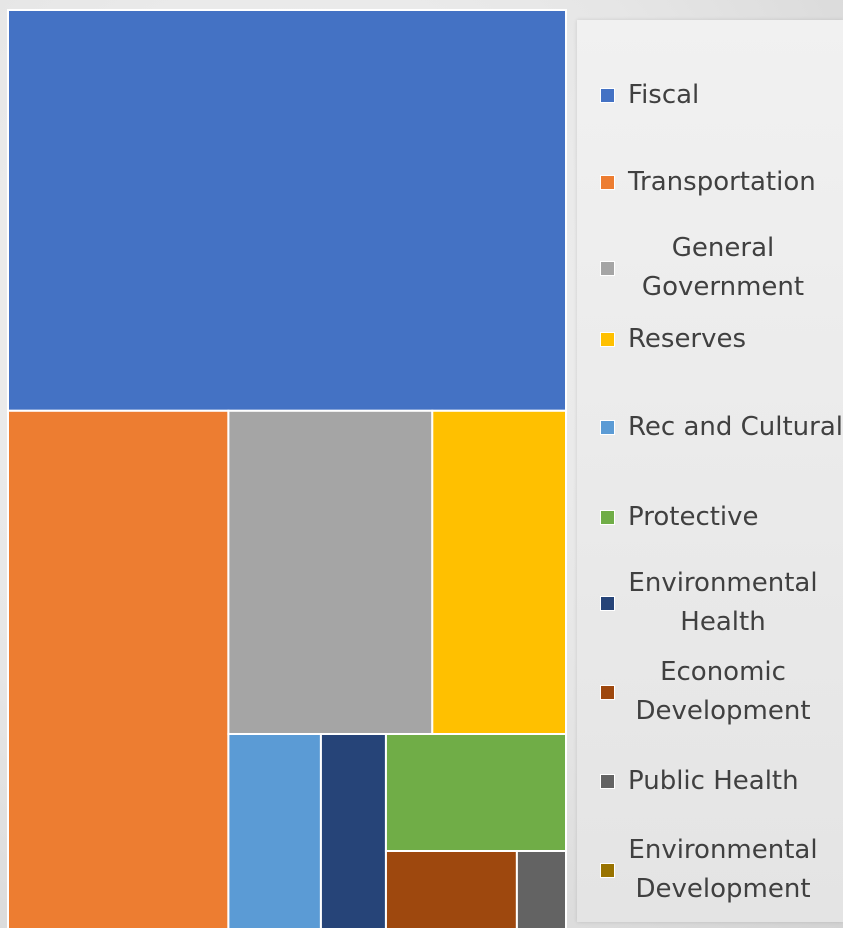  I want to click on legend-label-protective: Protective, so click(693, 516).